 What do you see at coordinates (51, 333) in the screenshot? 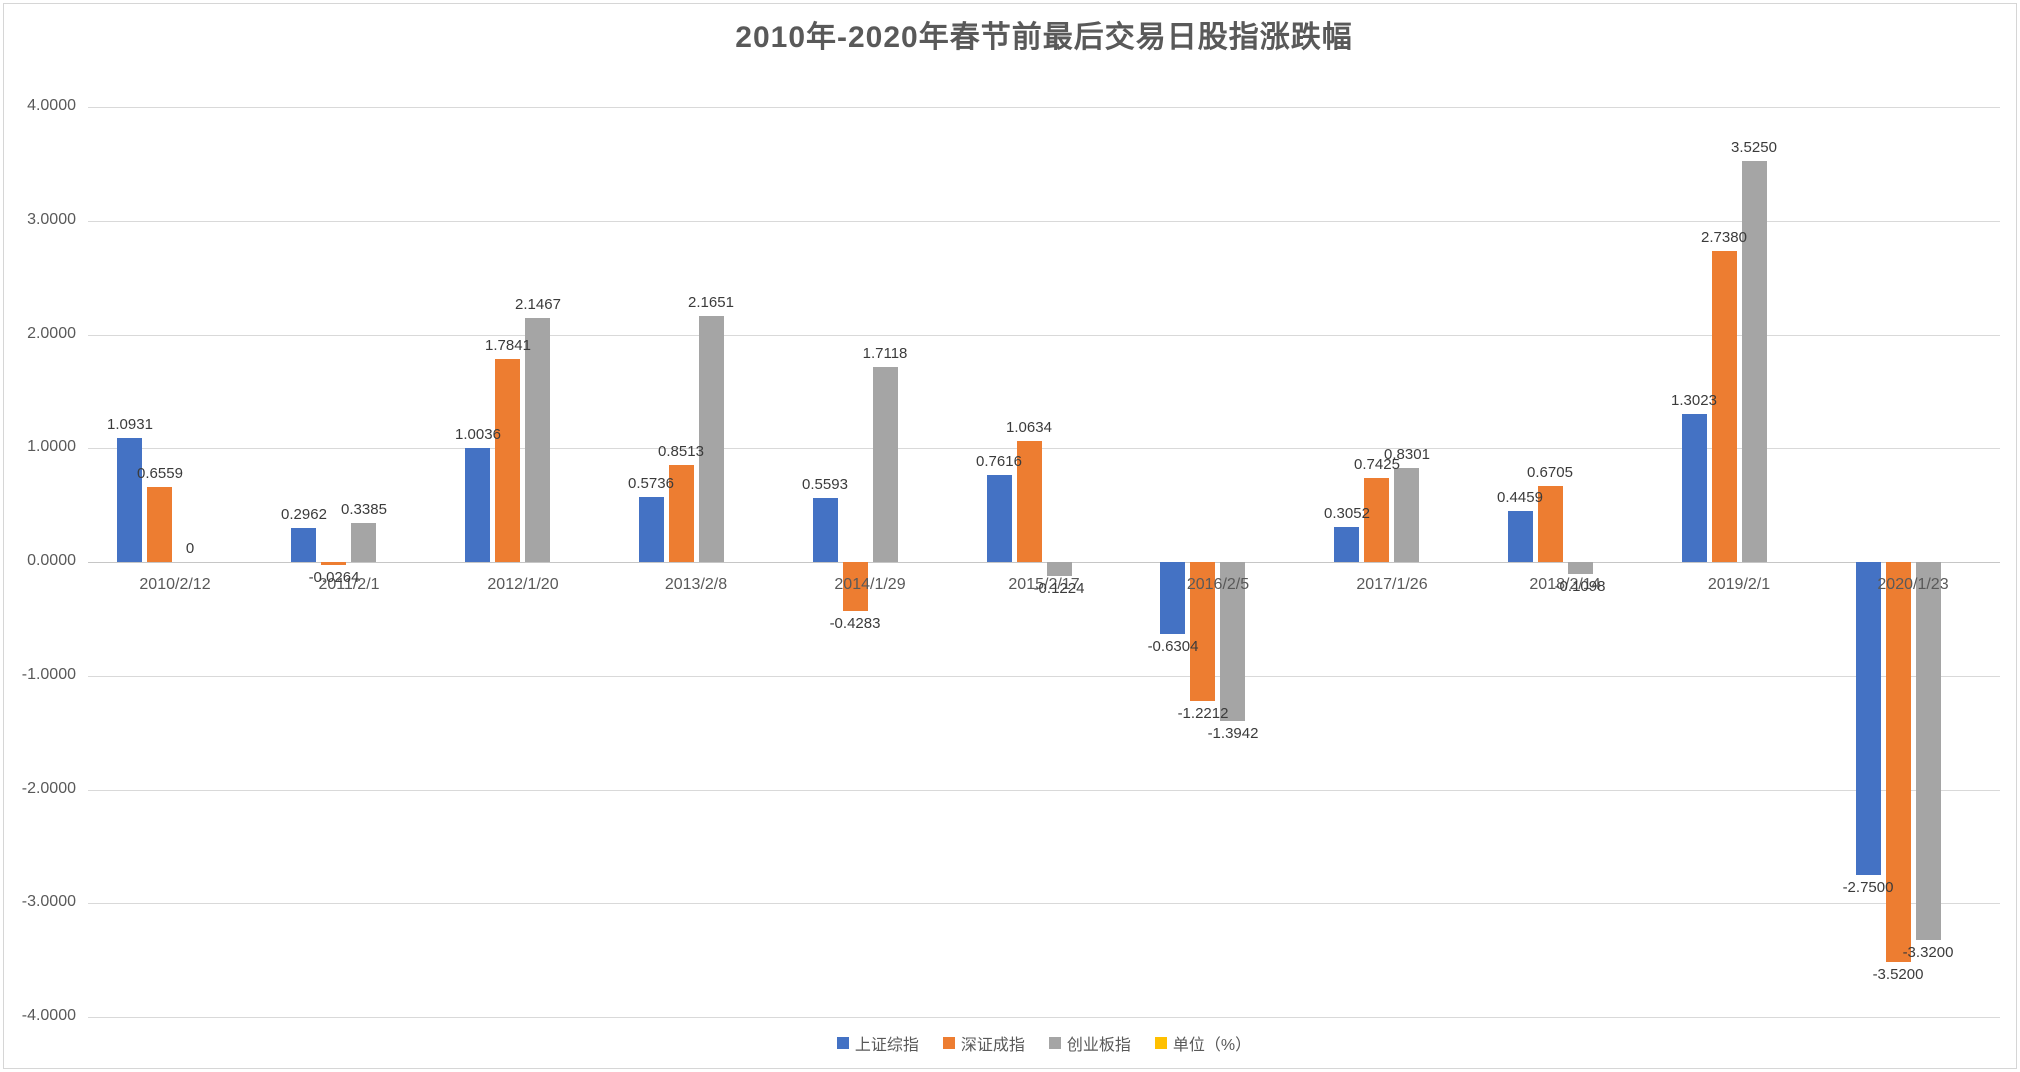
I see `y-axis-tick-label: 2.0000` at bounding box center [51, 333].